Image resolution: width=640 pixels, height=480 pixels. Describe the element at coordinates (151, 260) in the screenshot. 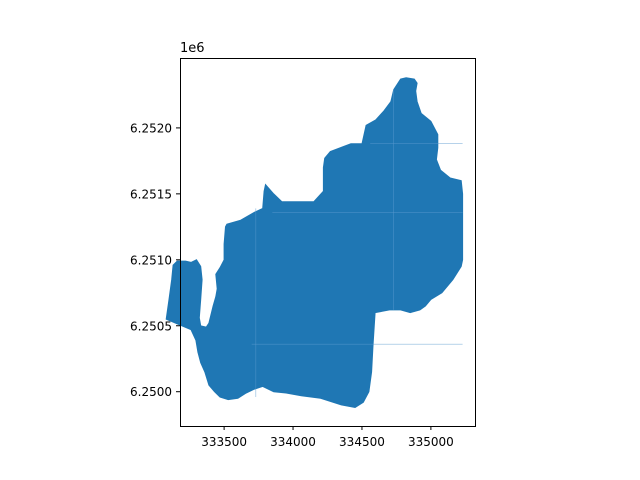

I see `y-tick-label: 6.2510` at that location.